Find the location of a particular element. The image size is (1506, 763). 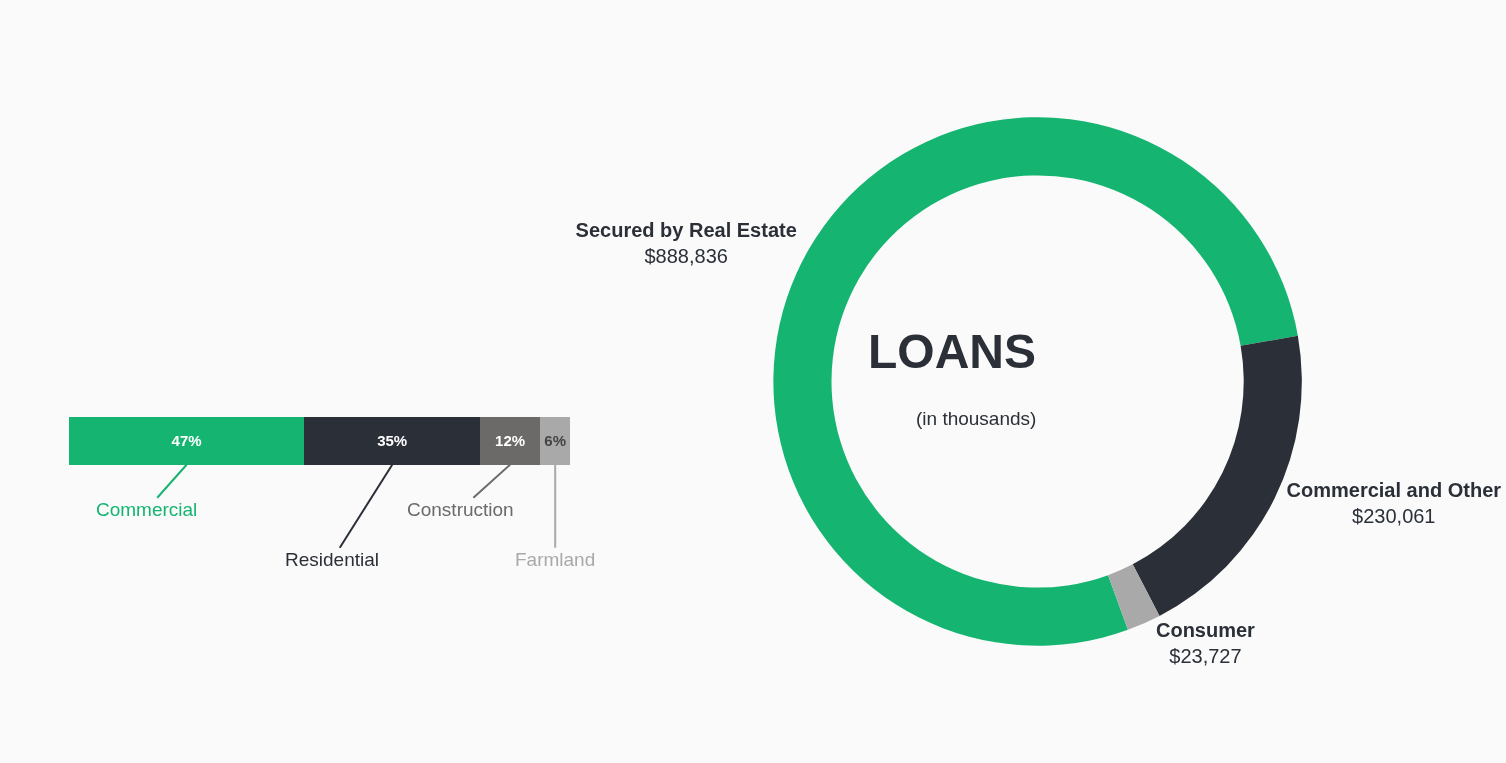

data-label: 47% is located at coordinates (186, 441).